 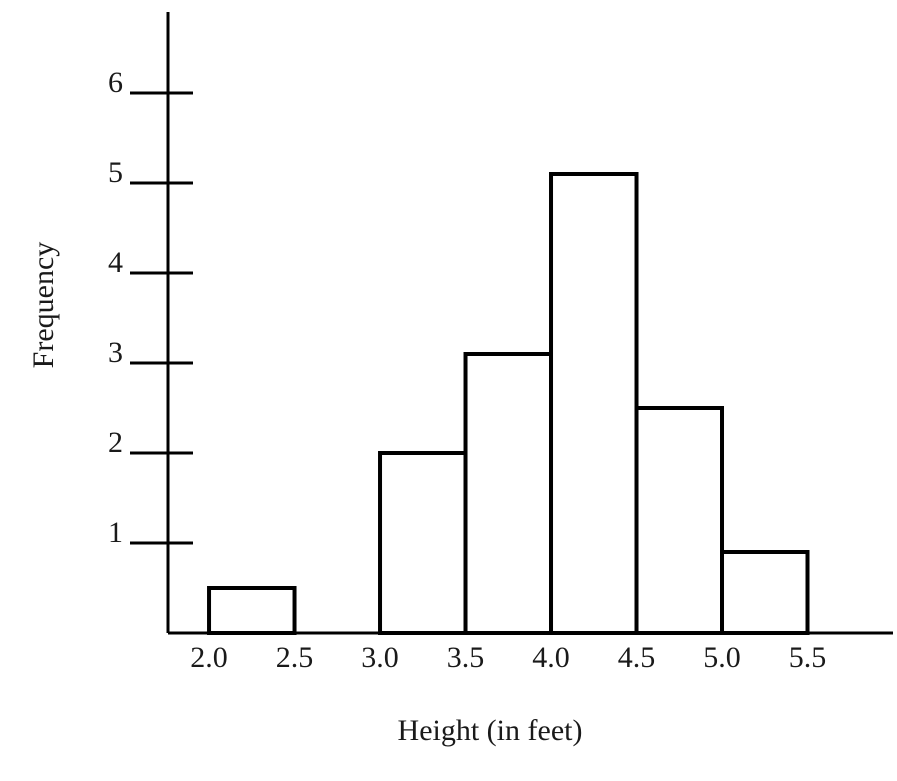 I want to click on y-tick-label: 4, so click(x=115, y=262).